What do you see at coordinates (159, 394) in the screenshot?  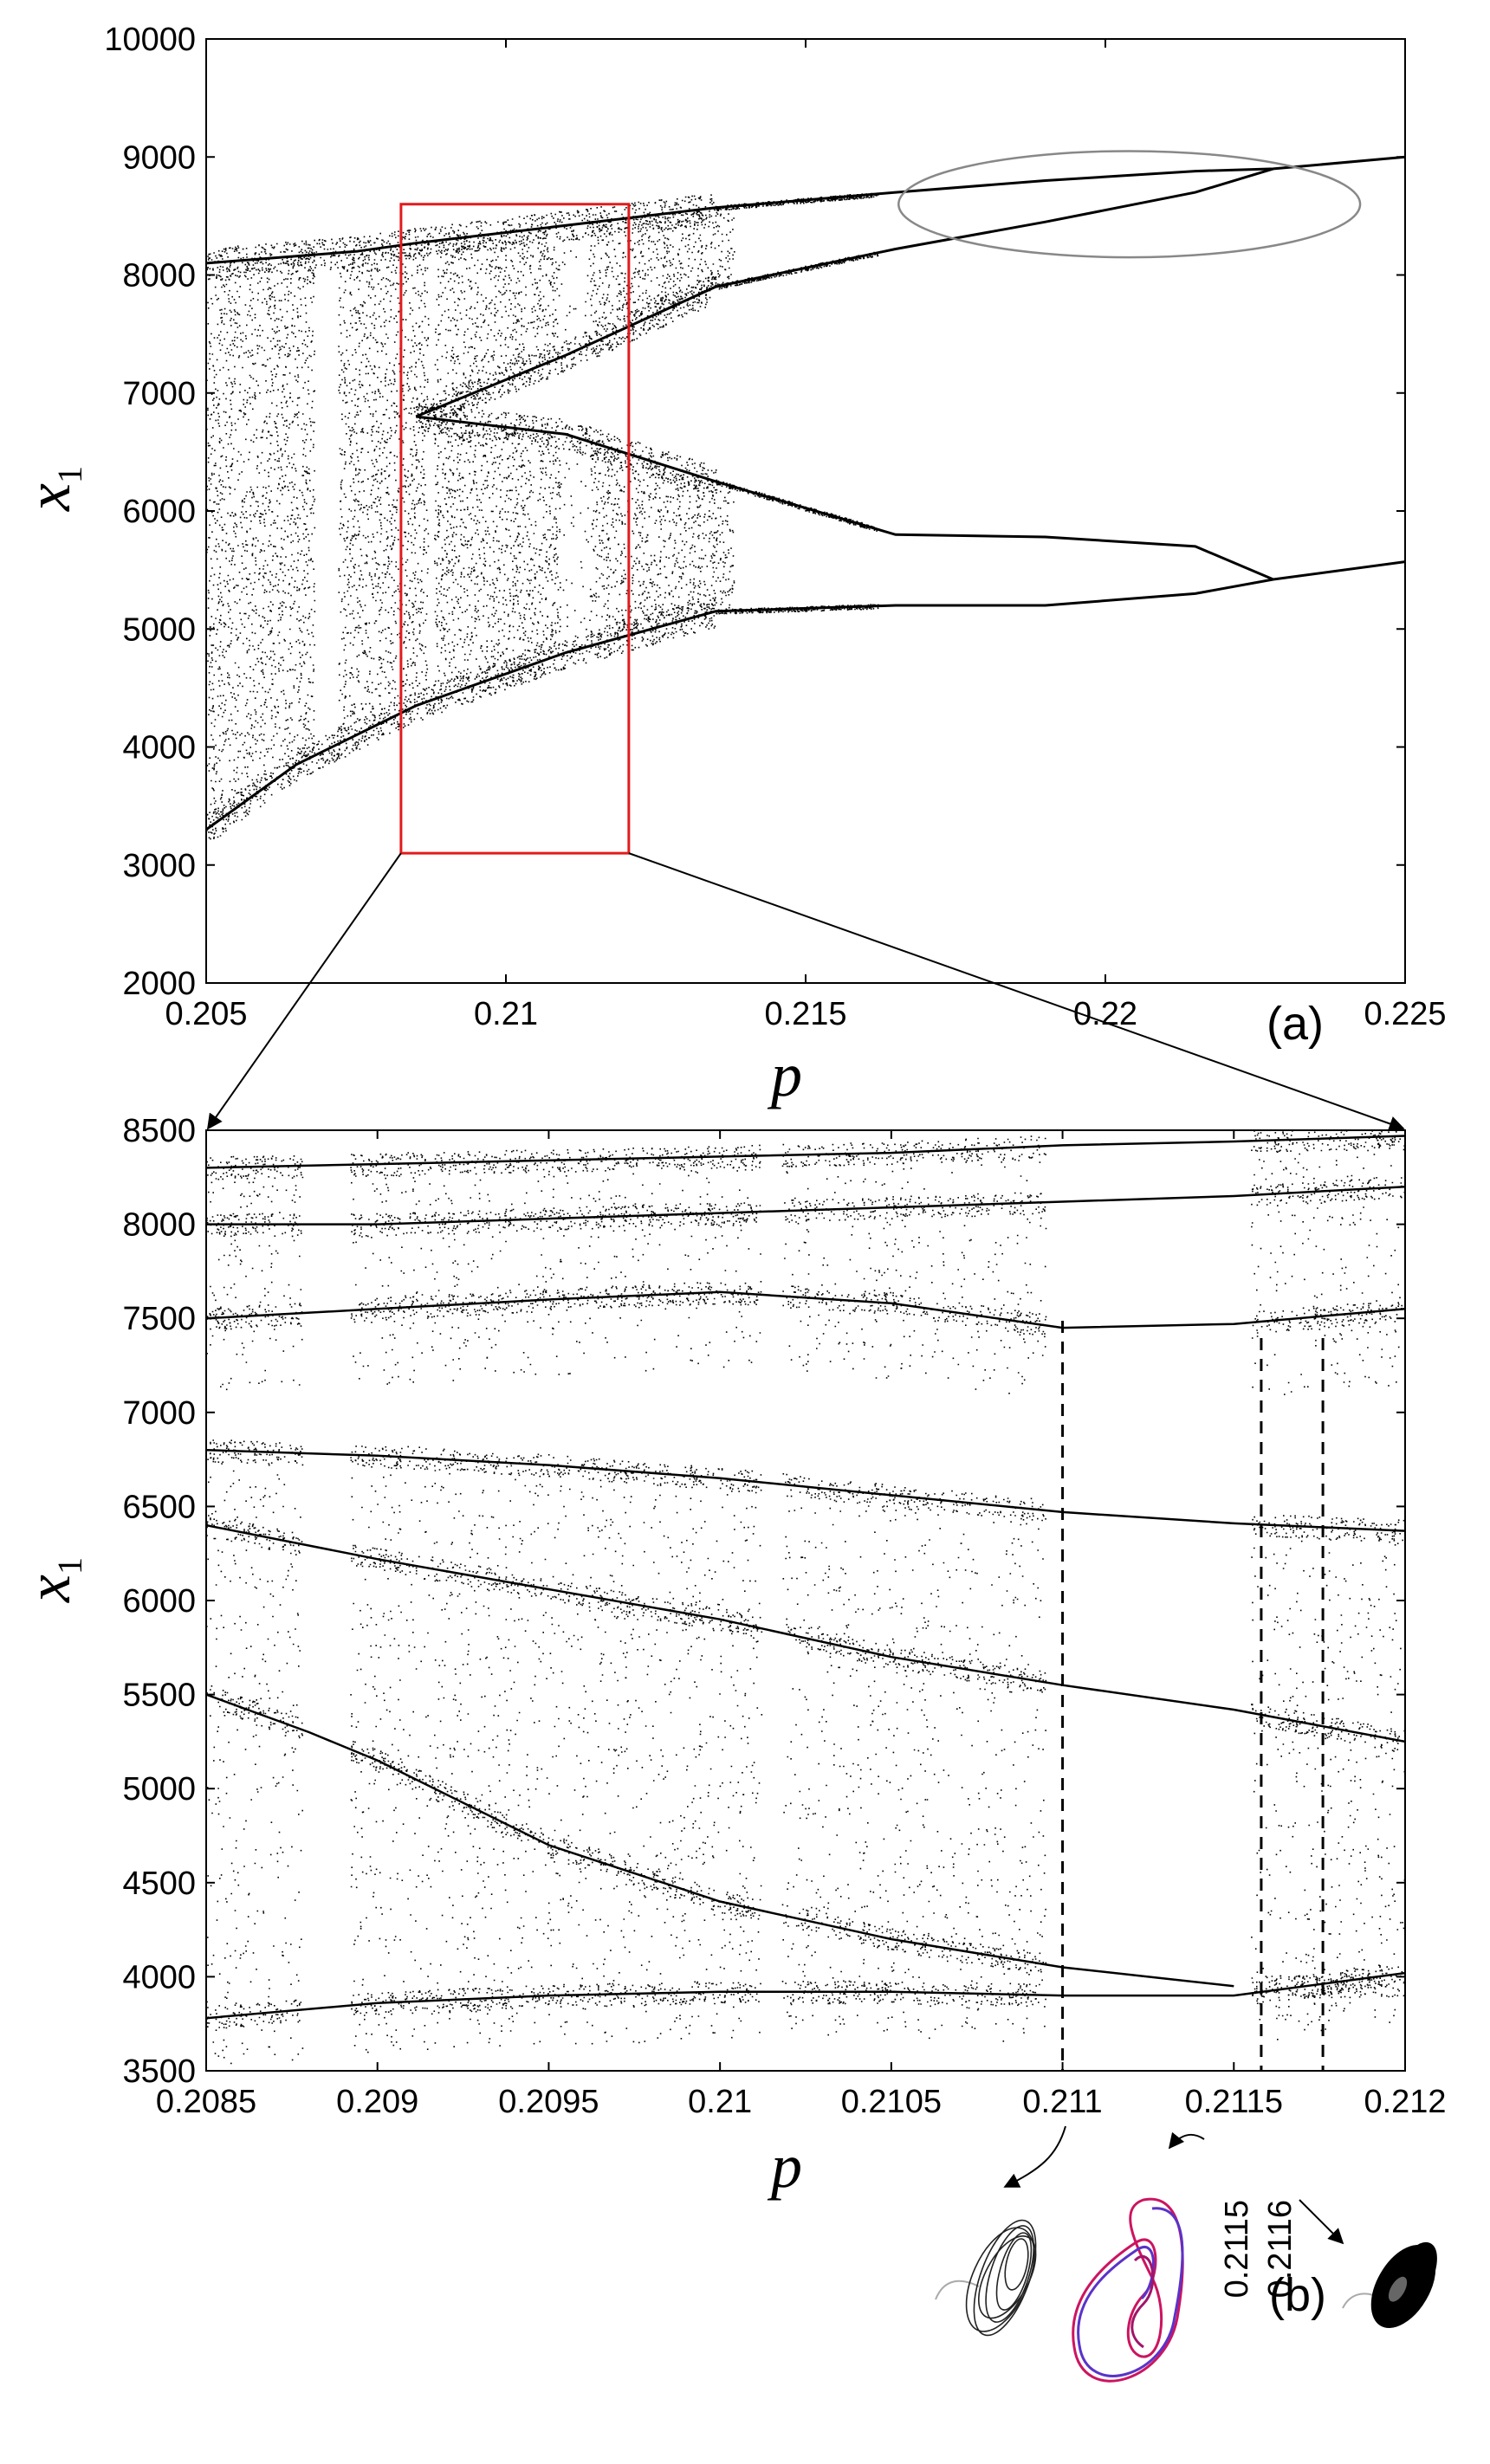 I see `y-tick-label-a: 7000` at bounding box center [159, 394].